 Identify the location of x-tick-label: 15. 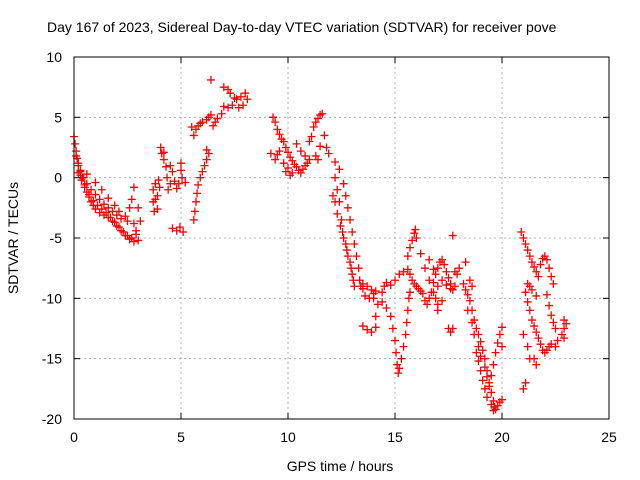
(395, 437).